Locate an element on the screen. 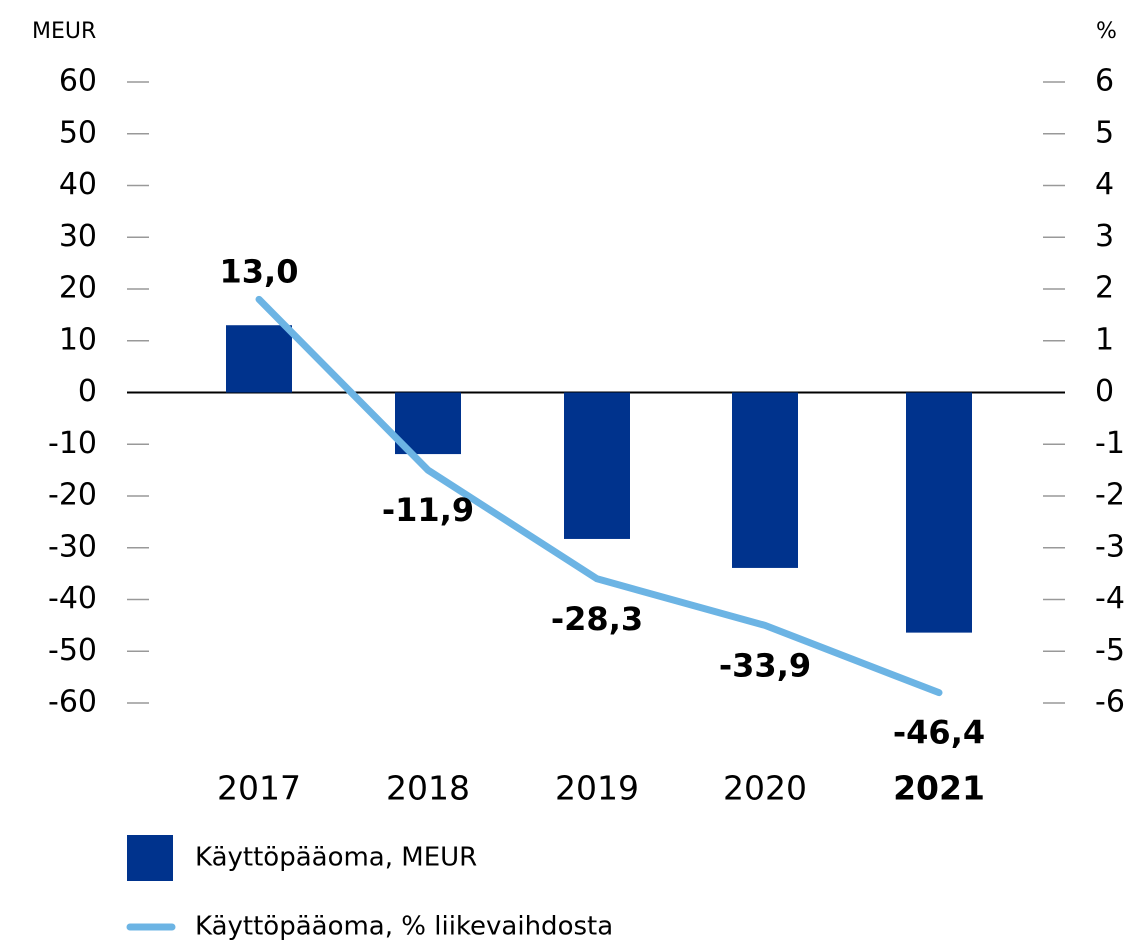 The width and height of the screenshot is (1134, 946). y2-tick-label: 4 is located at coordinates (1104, 184).